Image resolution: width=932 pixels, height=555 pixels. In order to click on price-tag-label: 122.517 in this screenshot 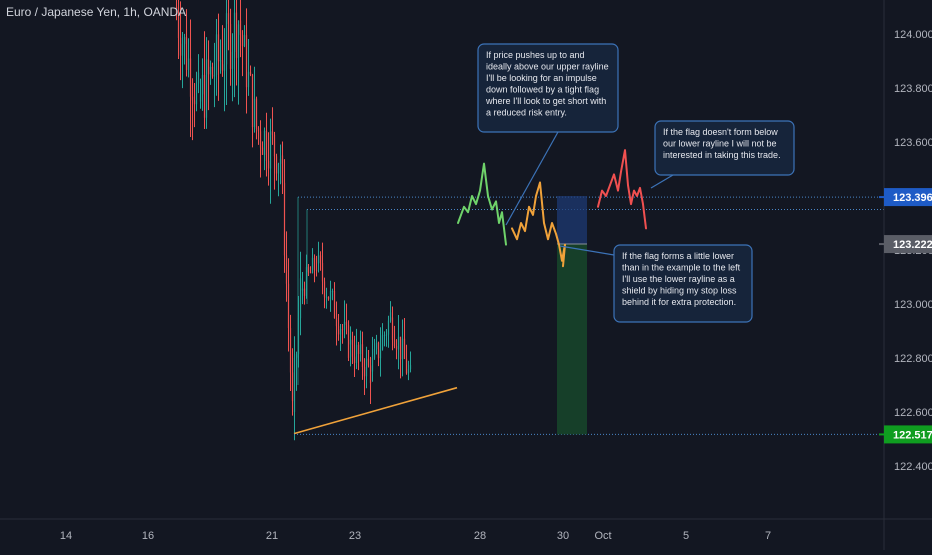, I will do `click(912, 435)`.